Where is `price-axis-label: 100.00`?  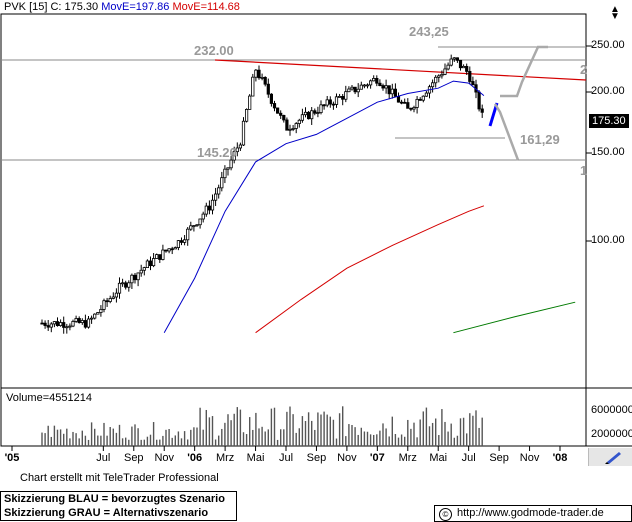 price-axis-label: 100.00 is located at coordinates (608, 240).